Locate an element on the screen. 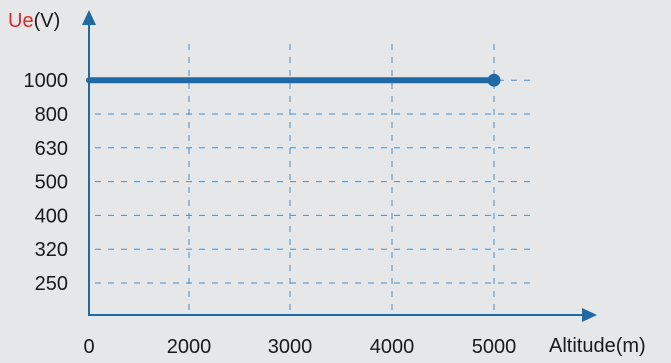 The width and height of the screenshot is (671, 363). y-tick-label: 400 is located at coordinates (51, 216).